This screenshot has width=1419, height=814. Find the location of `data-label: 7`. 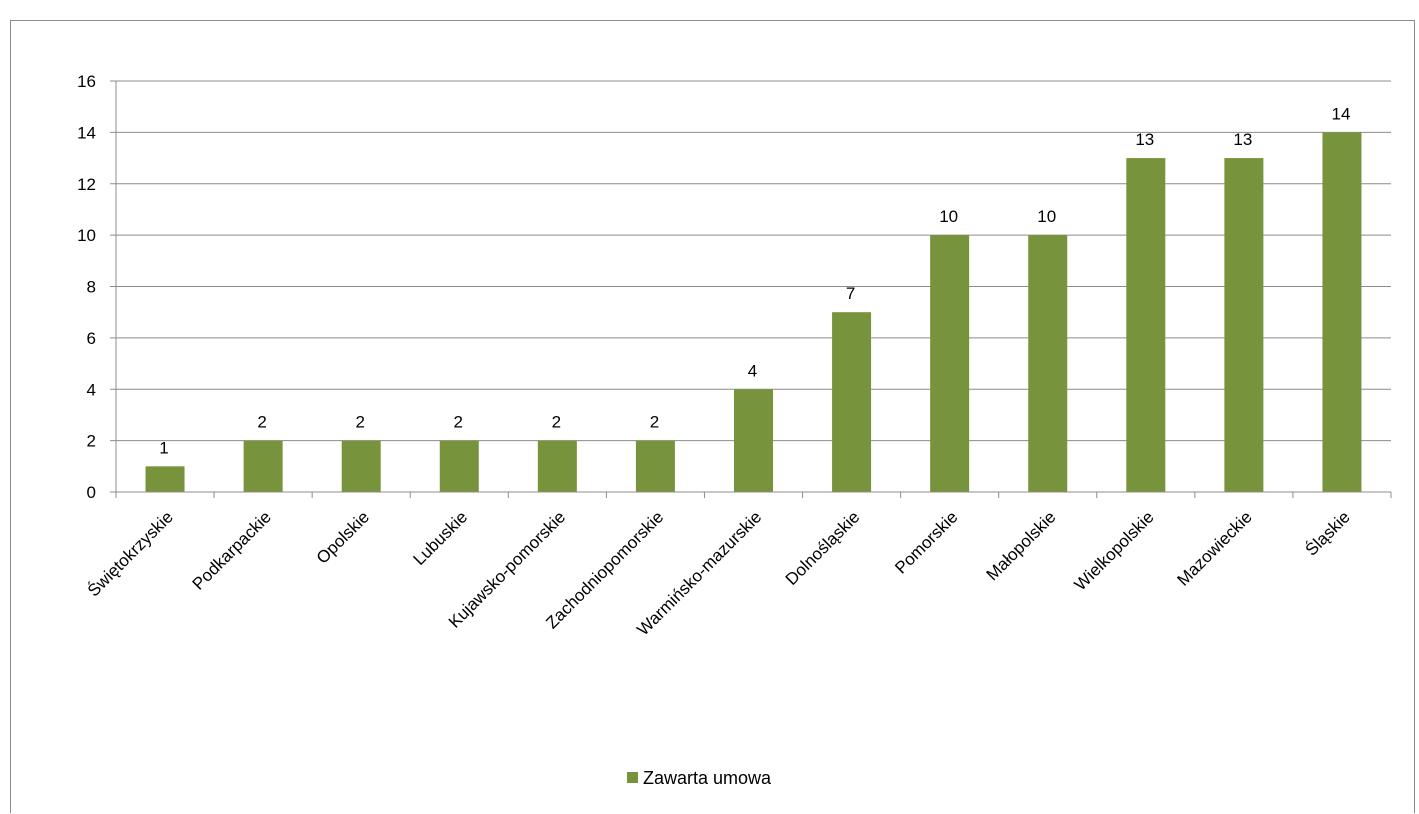

data-label: 7 is located at coordinates (850, 293).